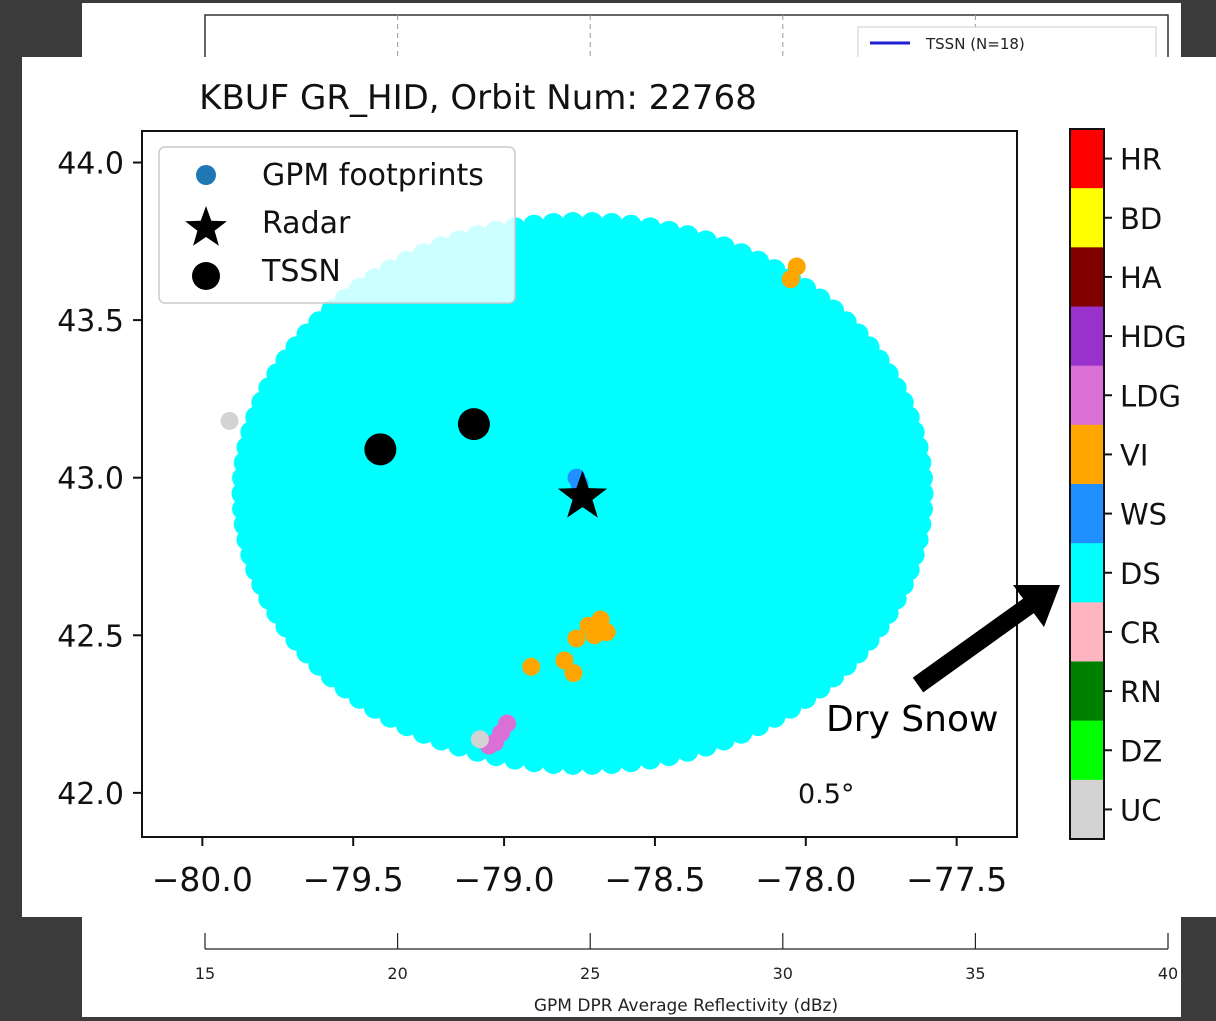 This screenshot has width=1216, height=1021. Describe the element at coordinates (1140, 810) in the screenshot. I see `colorbar-label-uc: UC` at that location.